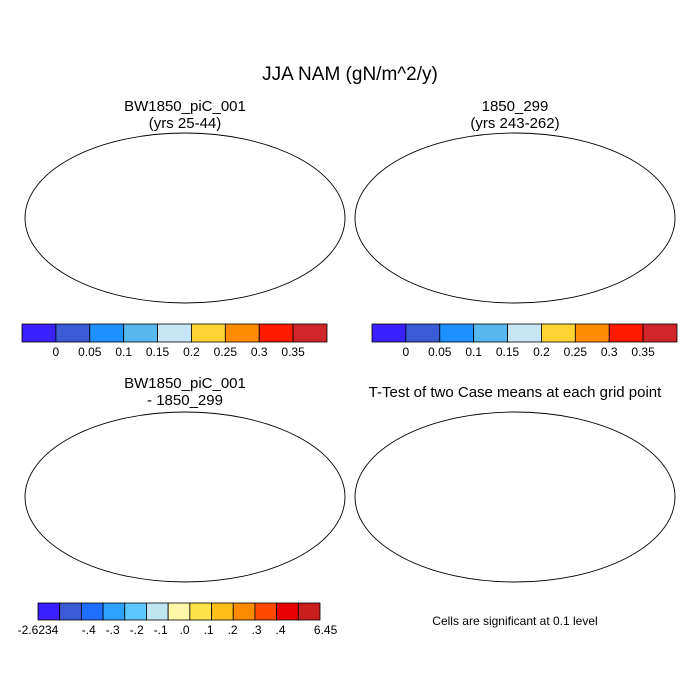 The image size is (700, 700). Describe the element at coordinates (515, 123) in the screenshot. I see `panel-title-case2-line2: (yrs 243-262)` at that location.